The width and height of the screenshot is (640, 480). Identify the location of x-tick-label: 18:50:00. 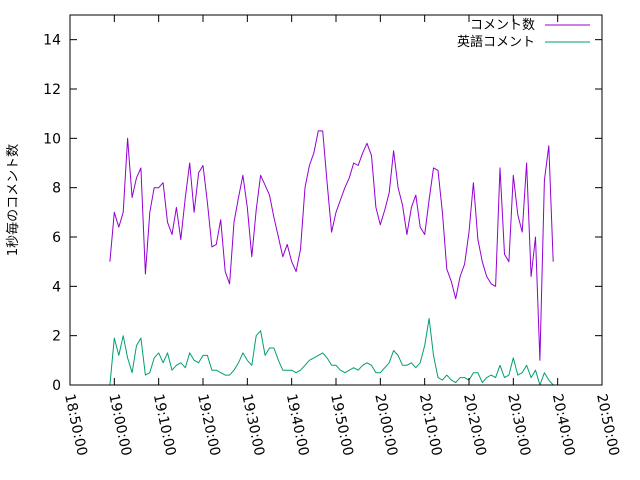
(75, 425).